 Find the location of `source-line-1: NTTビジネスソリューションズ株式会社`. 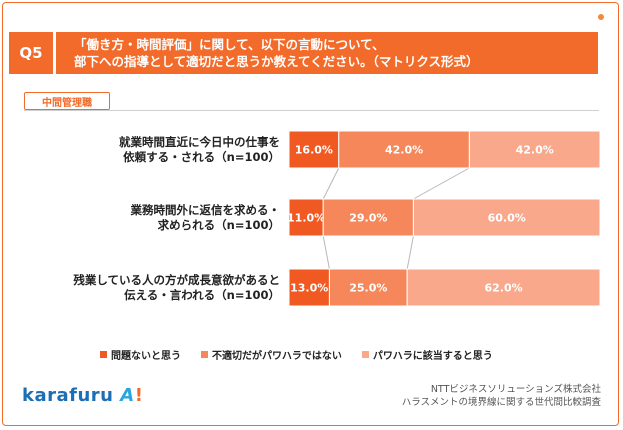

source-line-1: NTTビジネスソリューションズ株式会社 is located at coordinates (515, 389).